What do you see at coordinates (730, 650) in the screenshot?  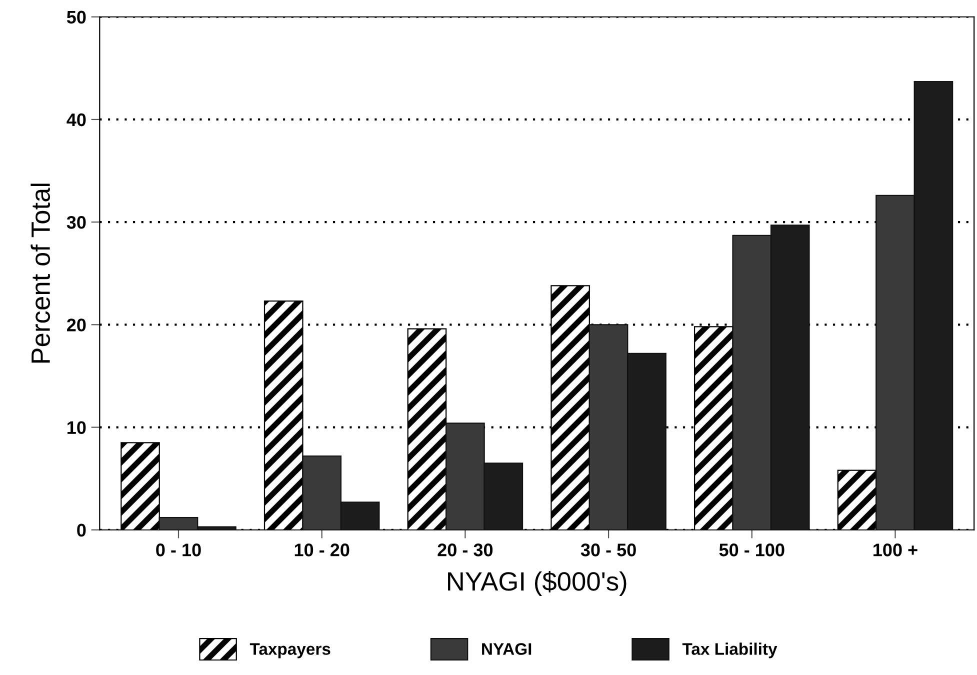 I see `legend-label: Tax Liability` at bounding box center [730, 650].